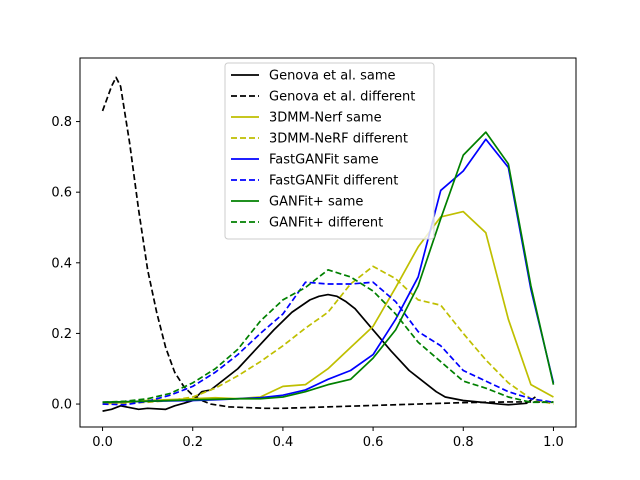  What do you see at coordinates (61, 122) in the screenshot?
I see `y-tick-label: 0.8` at bounding box center [61, 122].